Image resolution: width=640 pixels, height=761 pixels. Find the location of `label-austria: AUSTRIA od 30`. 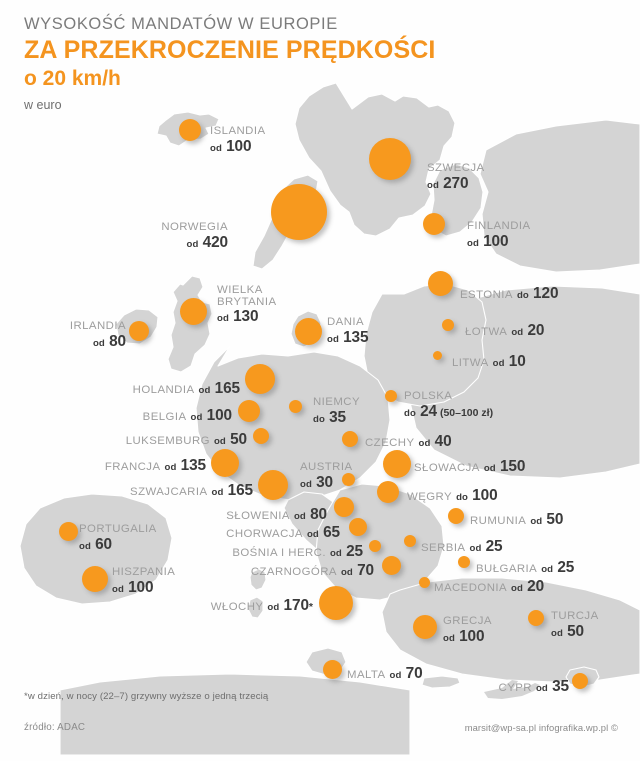

label-austria: AUSTRIA od 30 is located at coordinates (326, 476).